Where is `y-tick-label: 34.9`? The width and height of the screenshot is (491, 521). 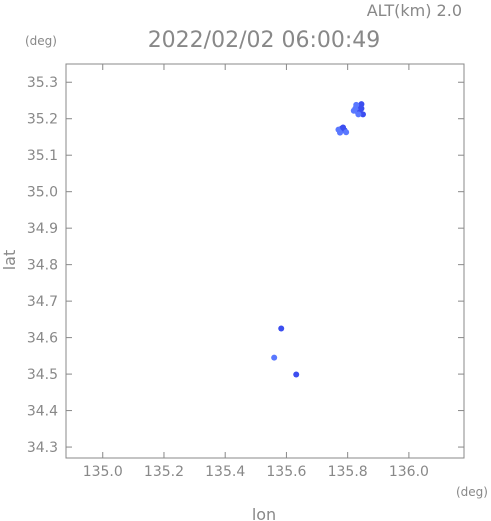 y-tick-label: 34.9 is located at coordinates (42, 229).